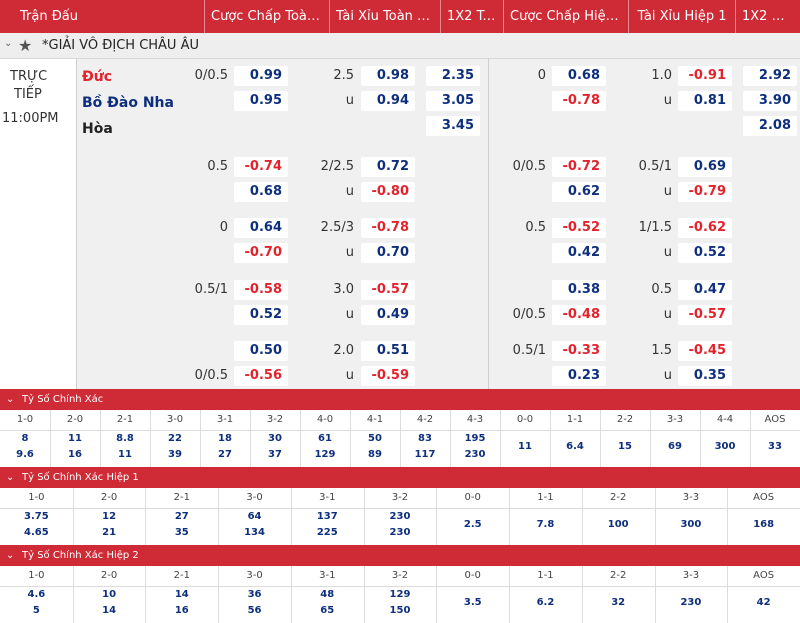 Image resolution: width=800 pixels, height=623 pixels. I want to click on col-1x2-ft: 1X2 Toàn Trận, so click(475, 16).